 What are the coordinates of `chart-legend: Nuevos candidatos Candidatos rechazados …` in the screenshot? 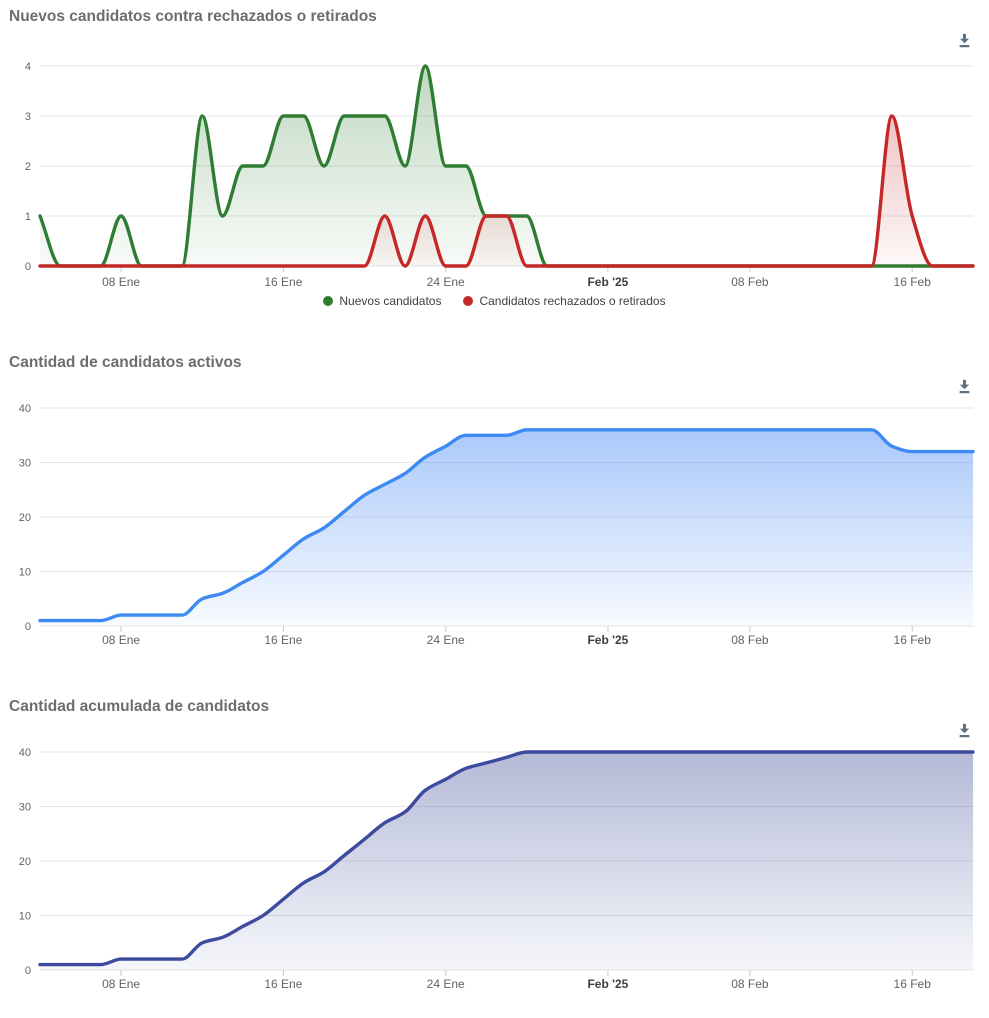 It's located at (494, 301).